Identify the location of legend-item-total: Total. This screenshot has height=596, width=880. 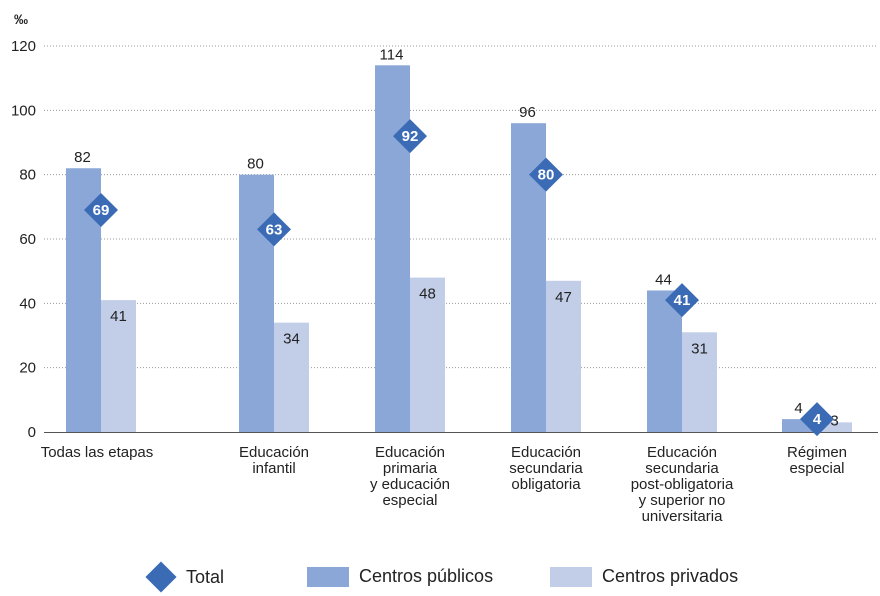
(185, 577).